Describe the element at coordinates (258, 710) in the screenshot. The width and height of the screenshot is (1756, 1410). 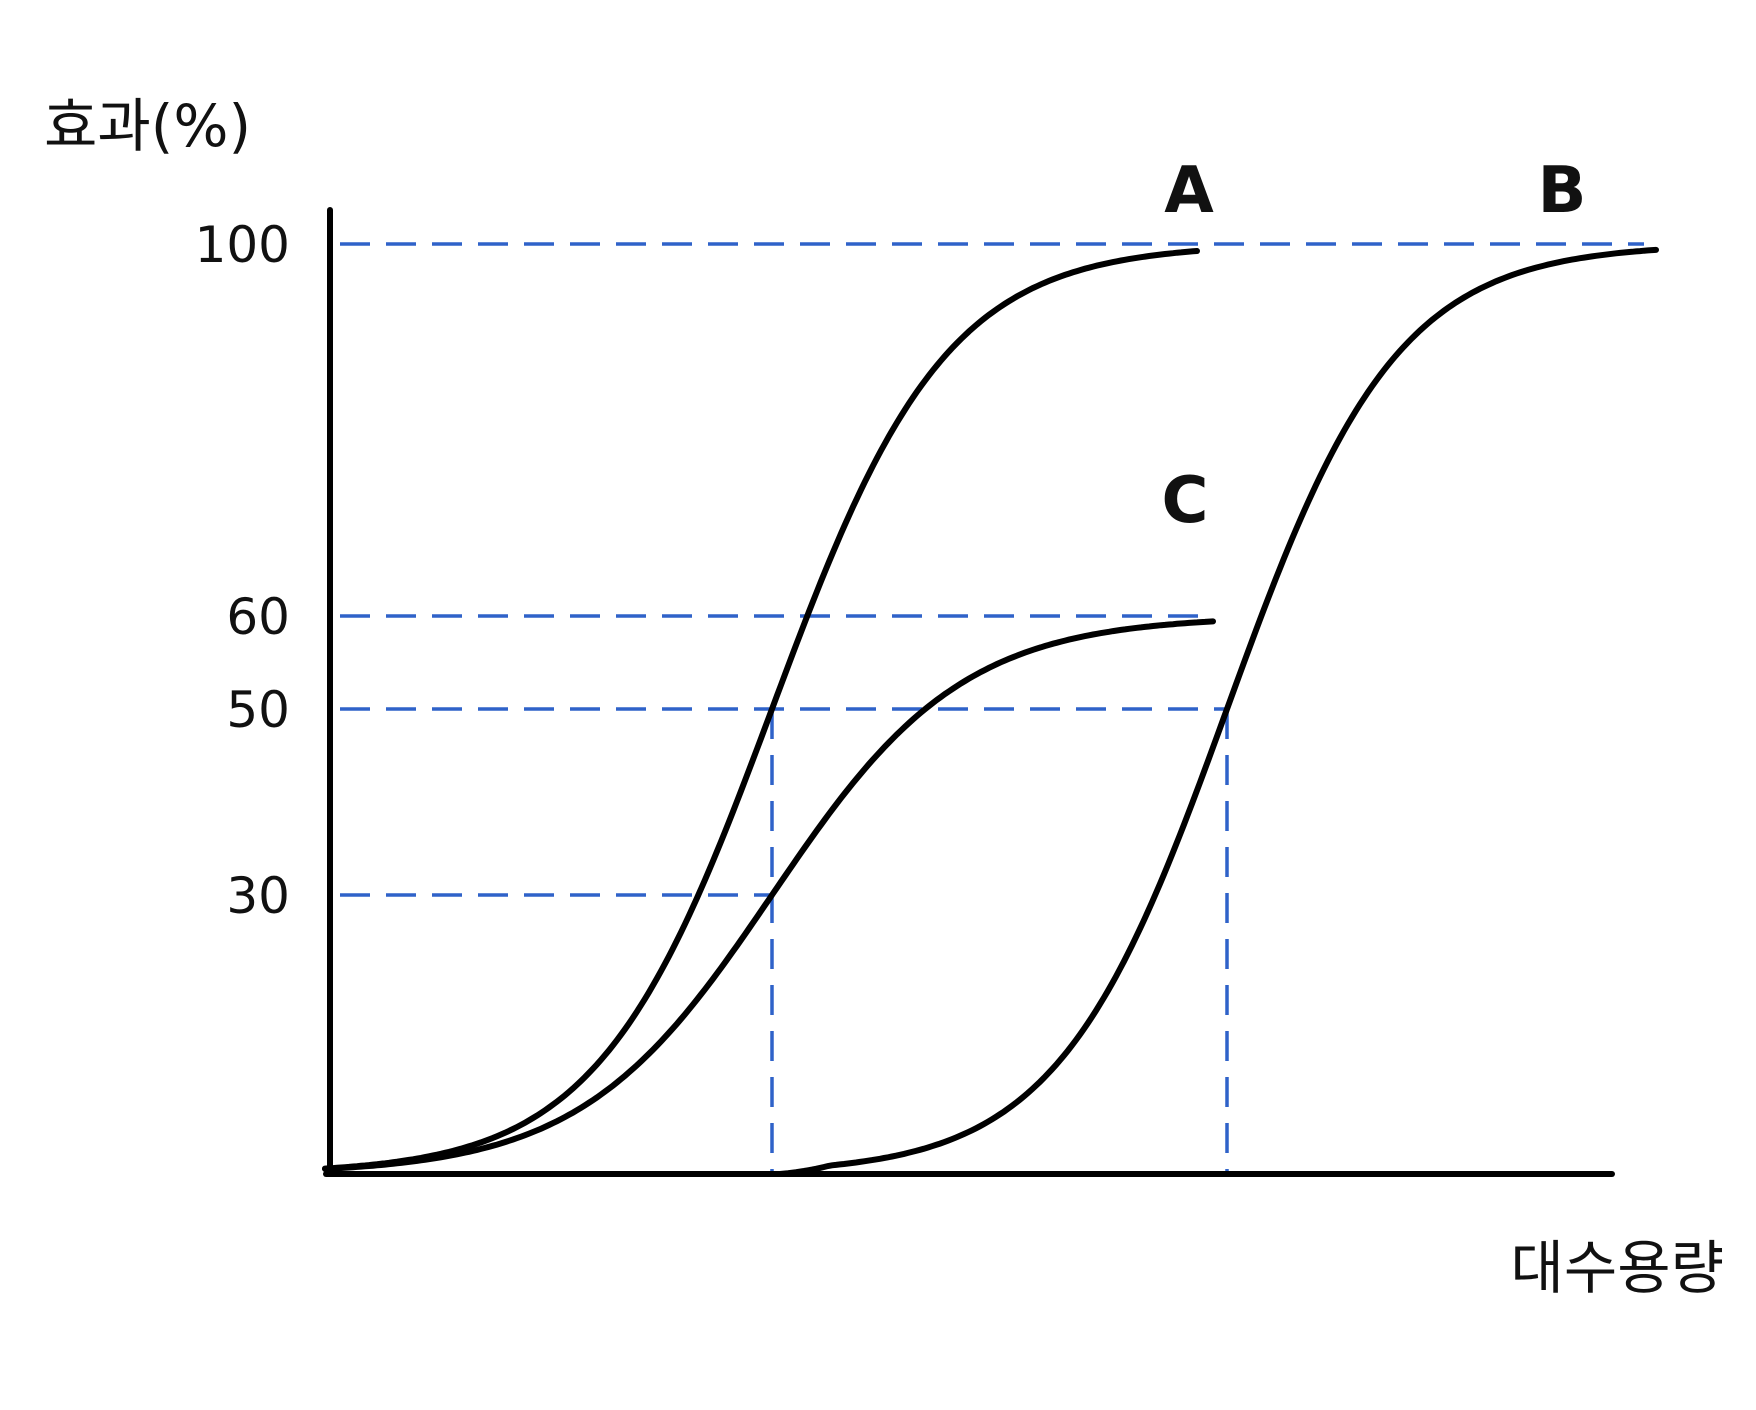
I see `y-tick-50: 50` at that location.